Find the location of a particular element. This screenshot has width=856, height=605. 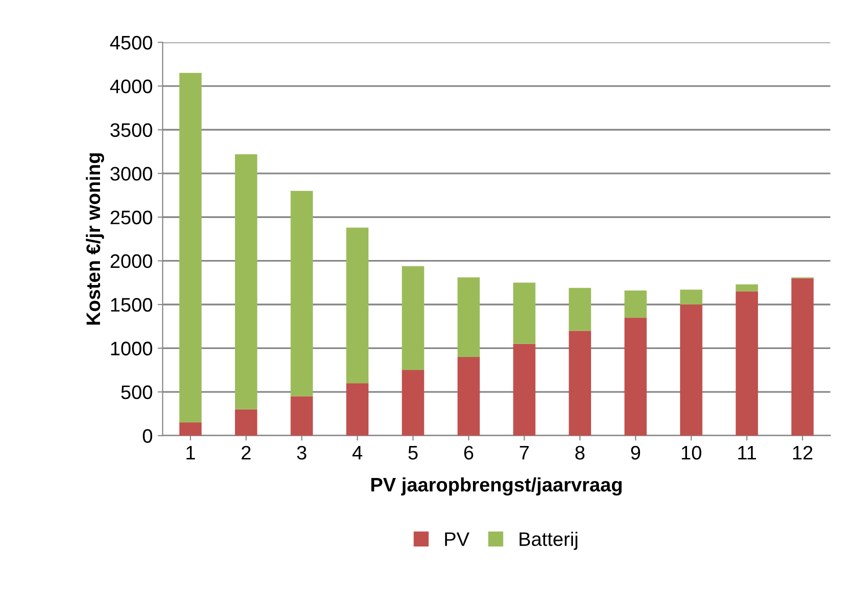

y-axis-title: Kosten €/jr woning is located at coordinates (95, 239).